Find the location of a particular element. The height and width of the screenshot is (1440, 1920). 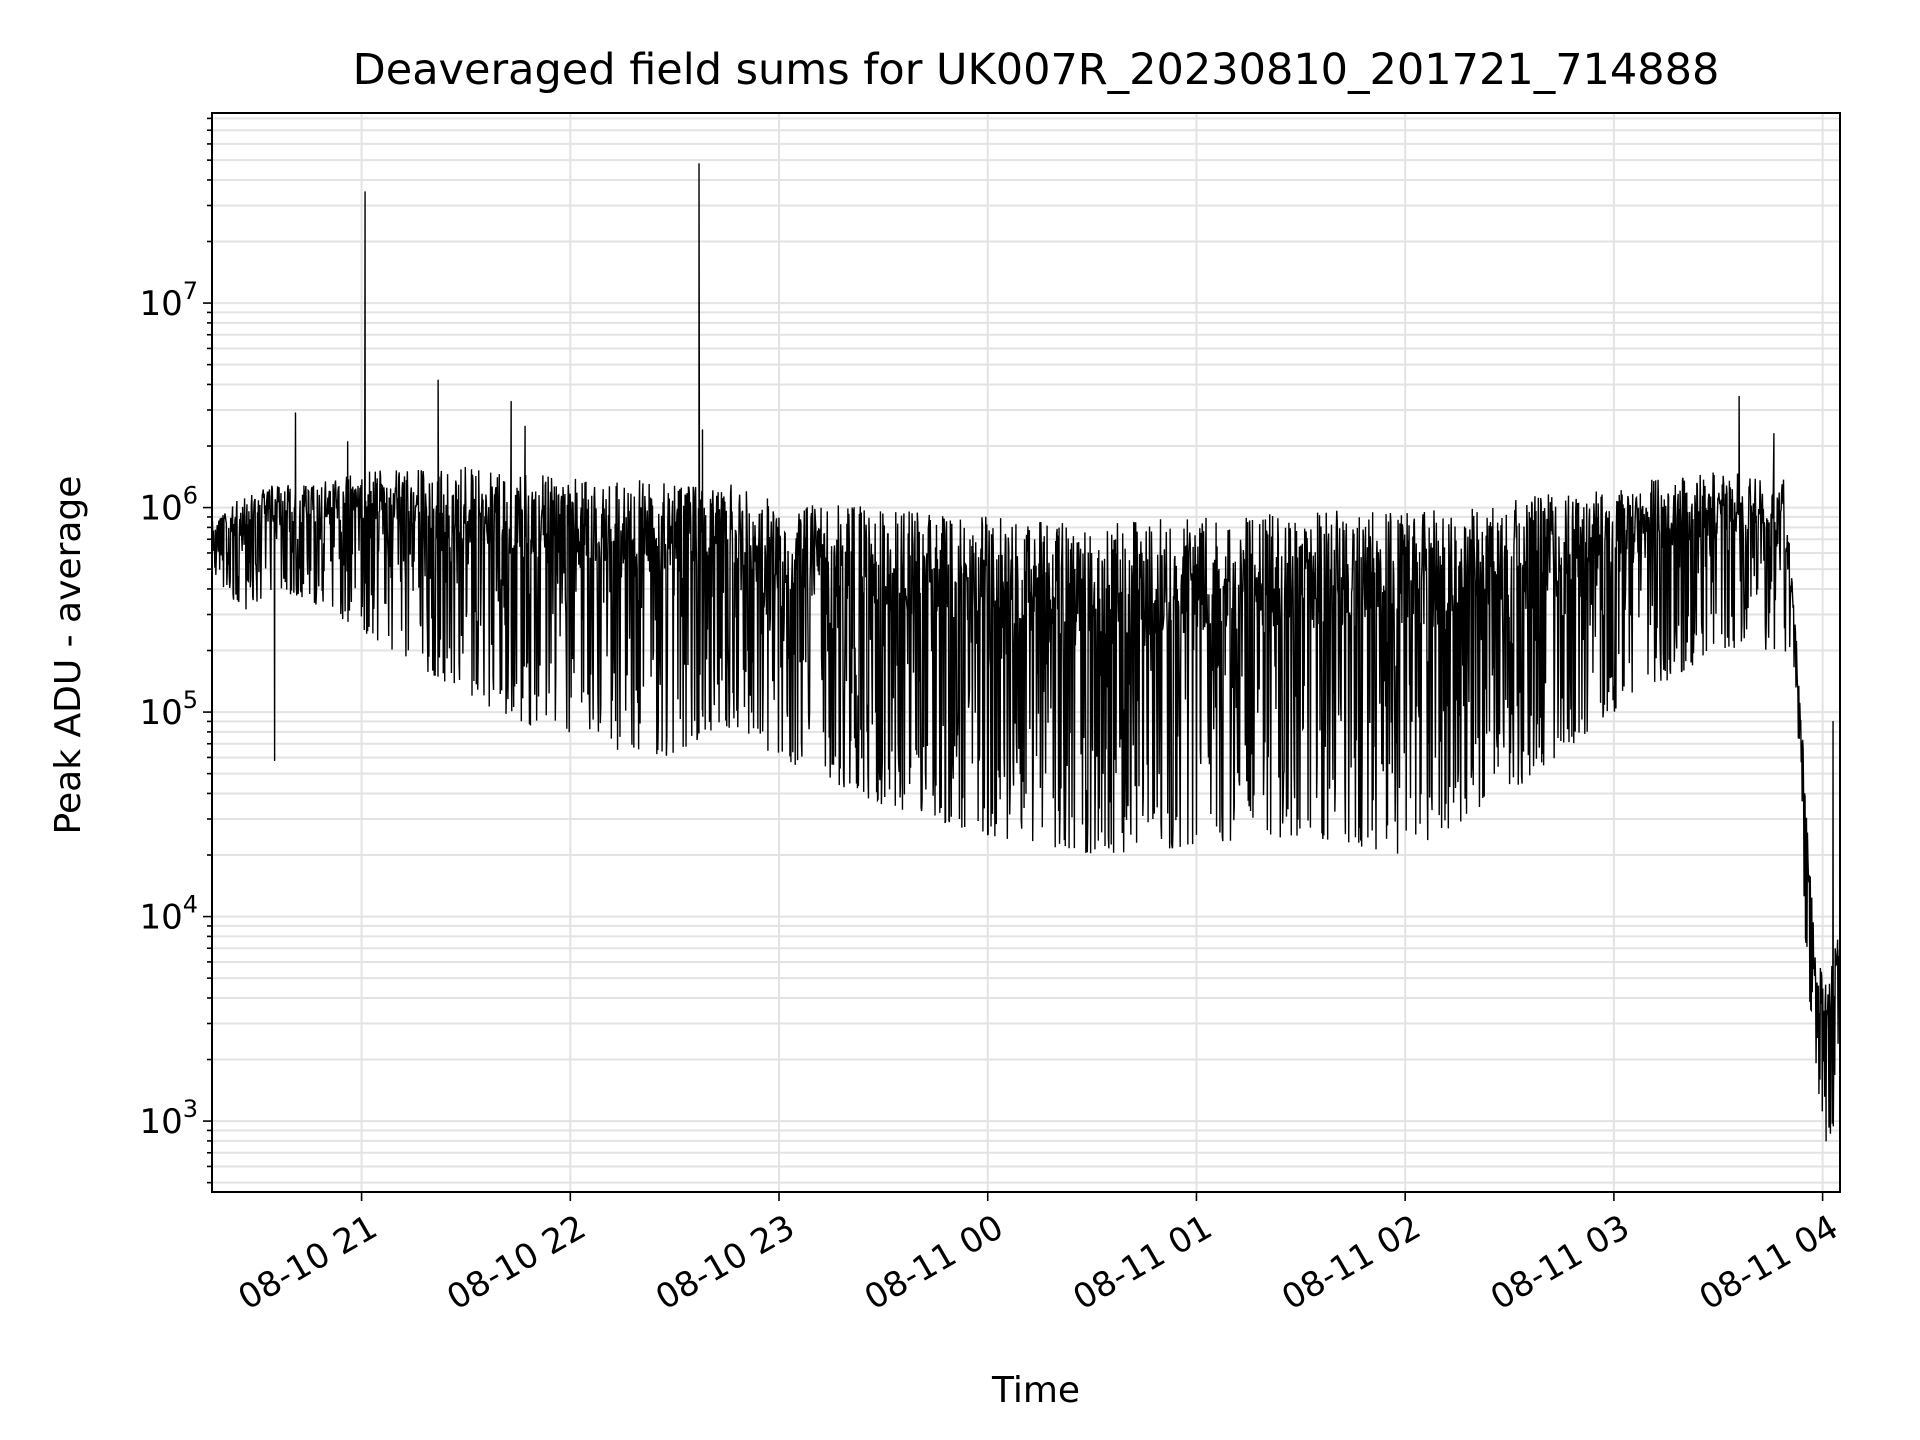

y-tick-label: 10⁴ is located at coordinates (168, 914).